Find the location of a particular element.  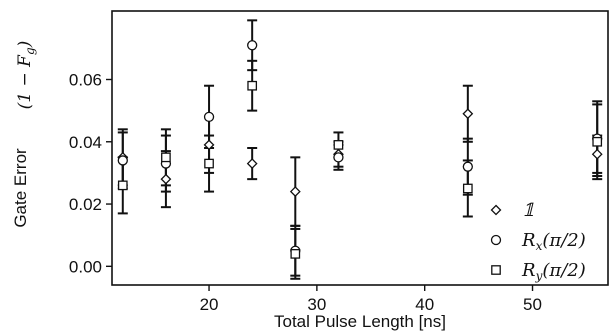

x-axis-ticks: 20 30 40 50 is located at coordinates (371, 299).